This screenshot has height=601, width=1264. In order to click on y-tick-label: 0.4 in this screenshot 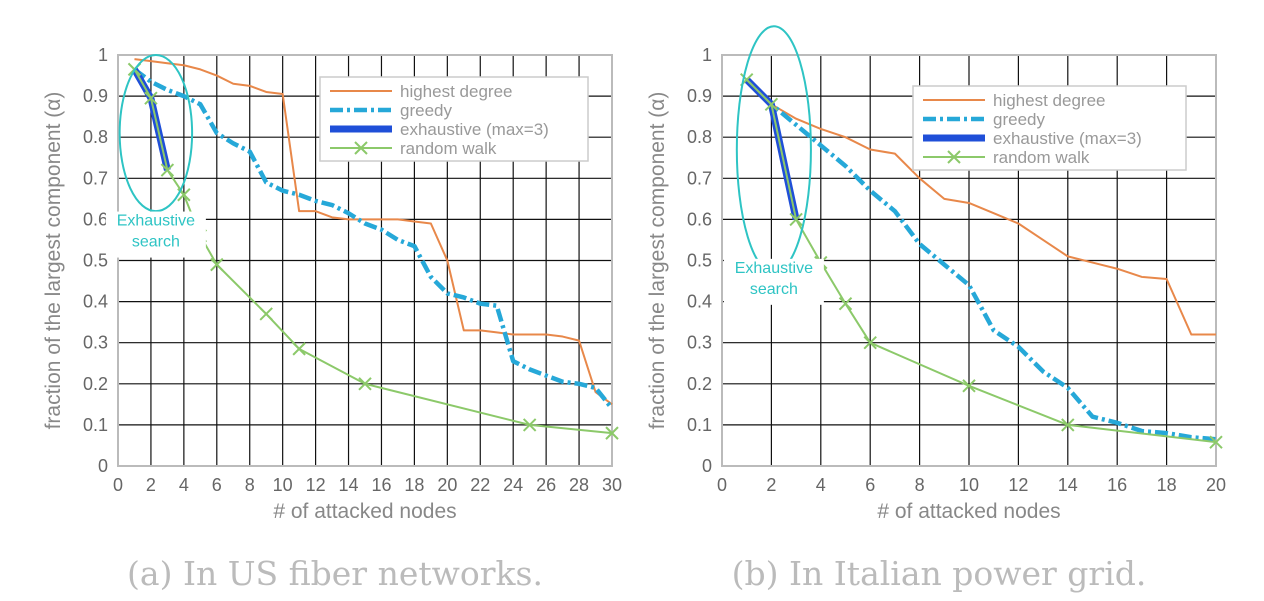, I will do `click(95, 302)`.